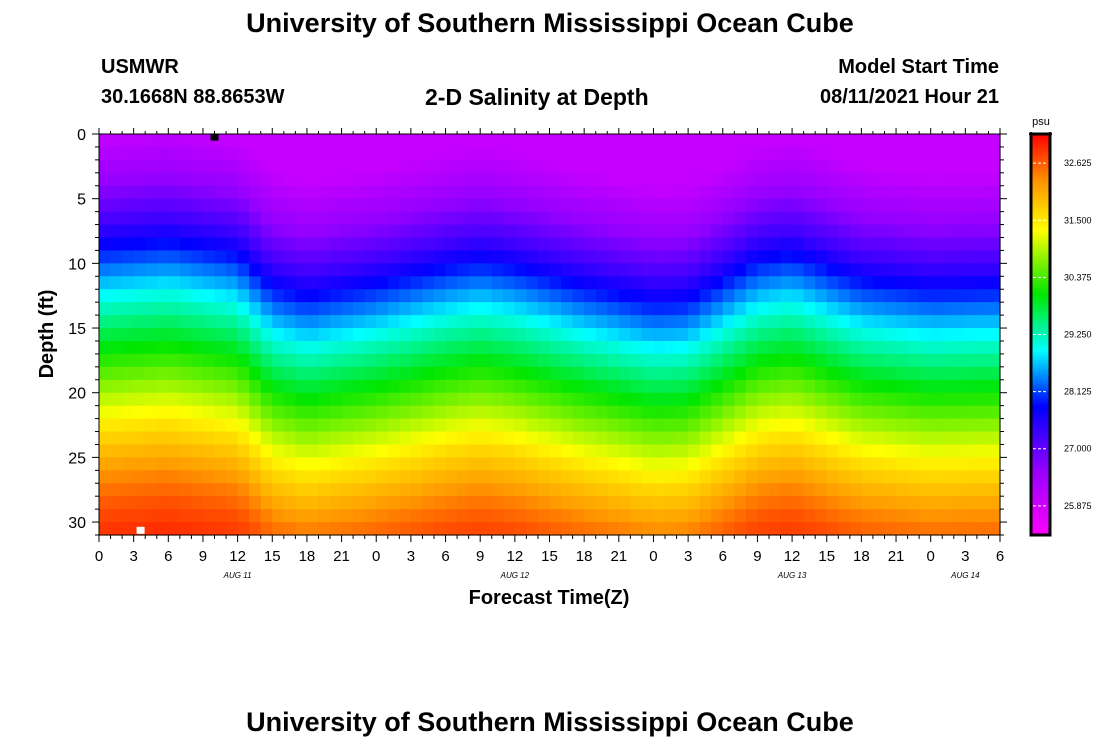 The width and height of the screenshot is (1100, 750). I want to click on plot-title: 2-D Salinity at Depth, so click(537, 97).